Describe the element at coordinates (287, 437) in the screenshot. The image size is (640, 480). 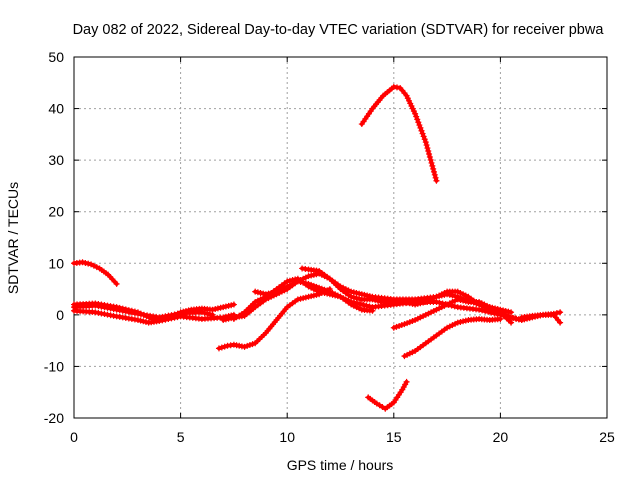
I see `x-tick-label: 10` at that location.